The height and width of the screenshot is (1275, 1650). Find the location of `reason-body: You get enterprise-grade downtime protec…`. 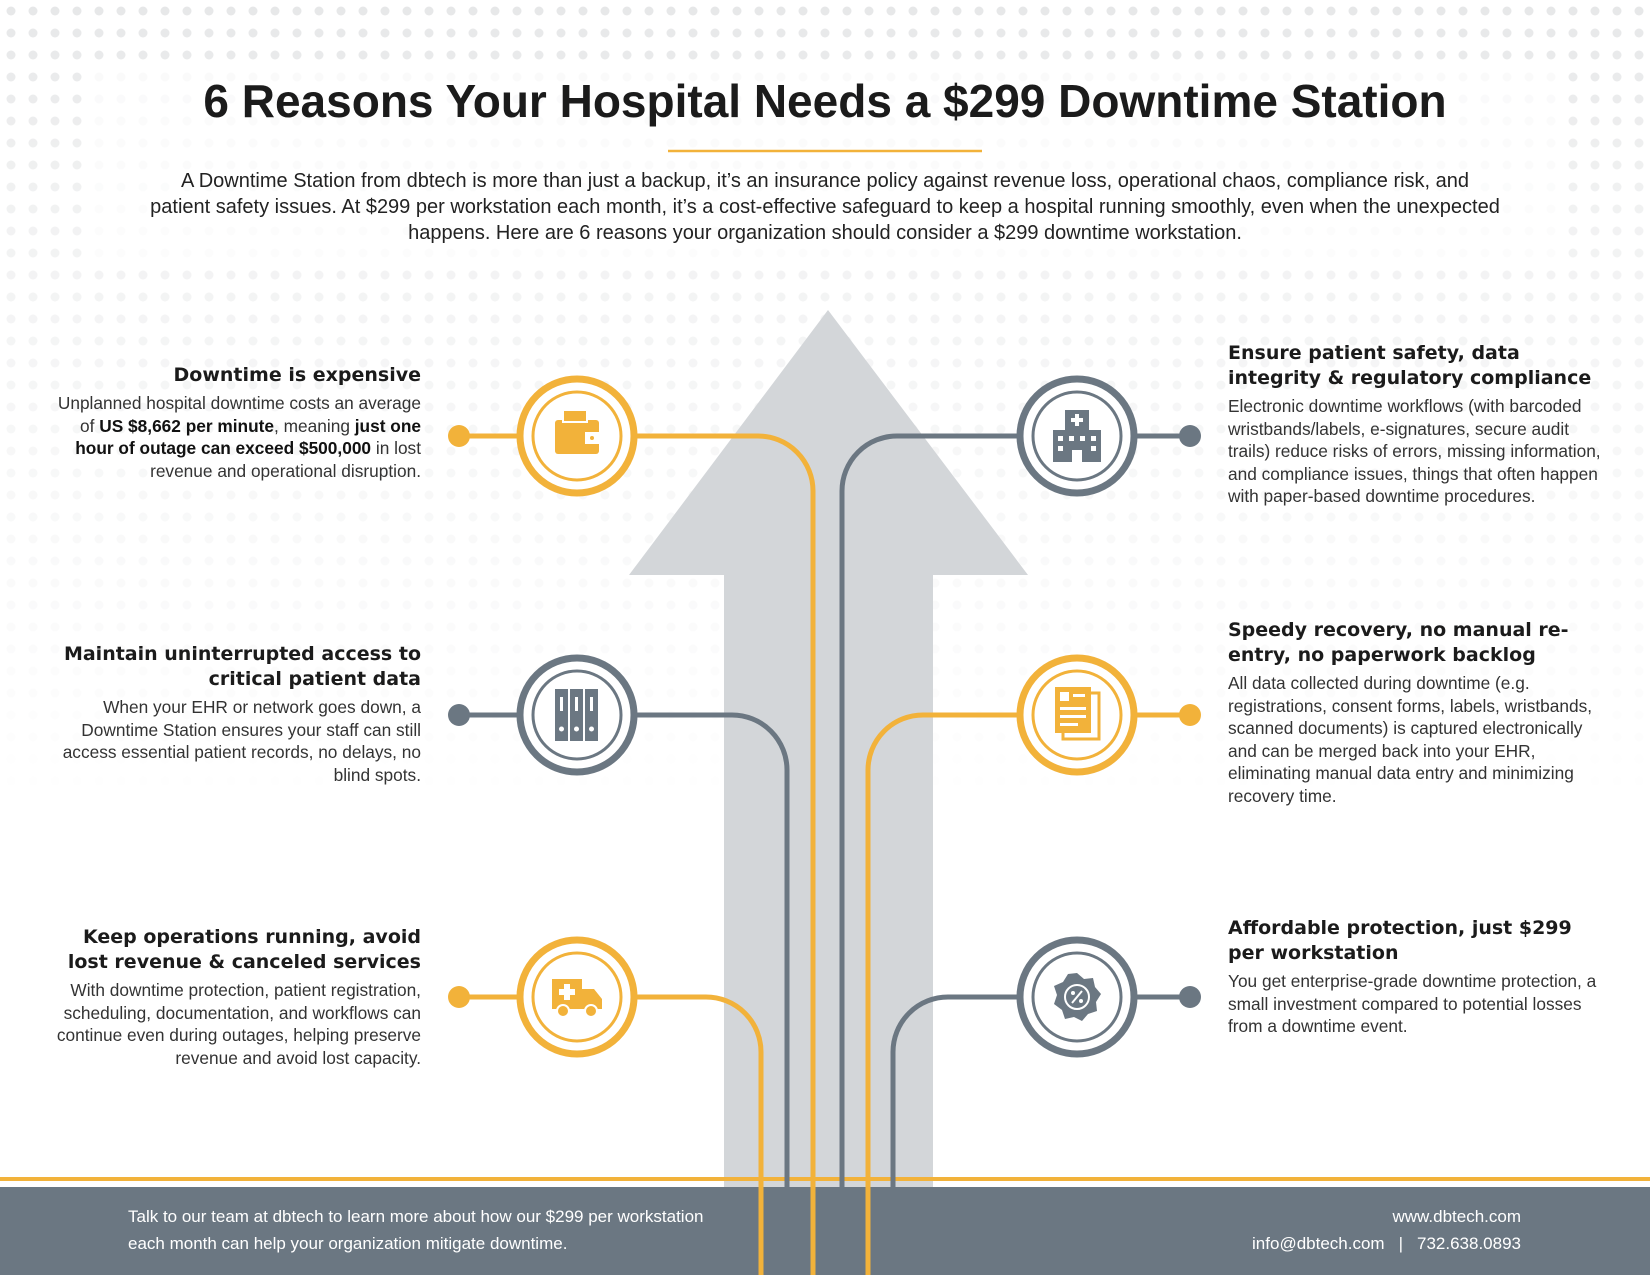

reason-body: You get enterprise-grade downtime protec… is located at coordinates (1418, 1004).